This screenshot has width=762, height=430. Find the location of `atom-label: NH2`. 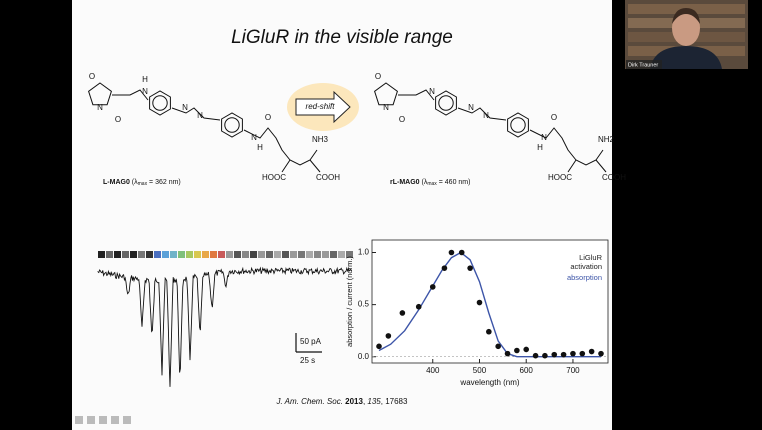

atom-label: NH2 is located at coordinates (606, 139).